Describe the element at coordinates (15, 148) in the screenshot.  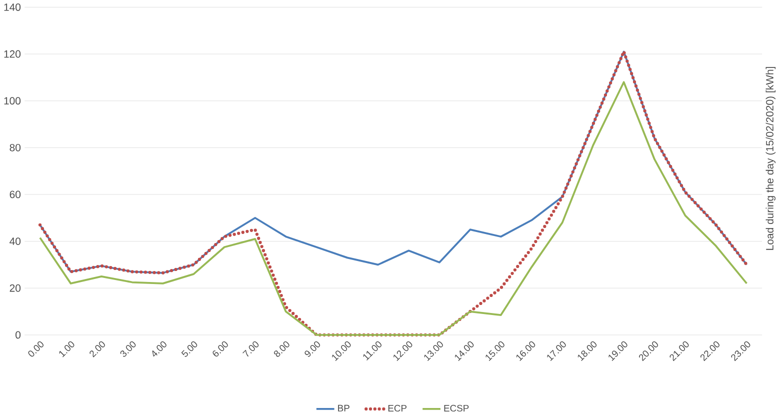
I see `y-tick-label: 80` at that location.